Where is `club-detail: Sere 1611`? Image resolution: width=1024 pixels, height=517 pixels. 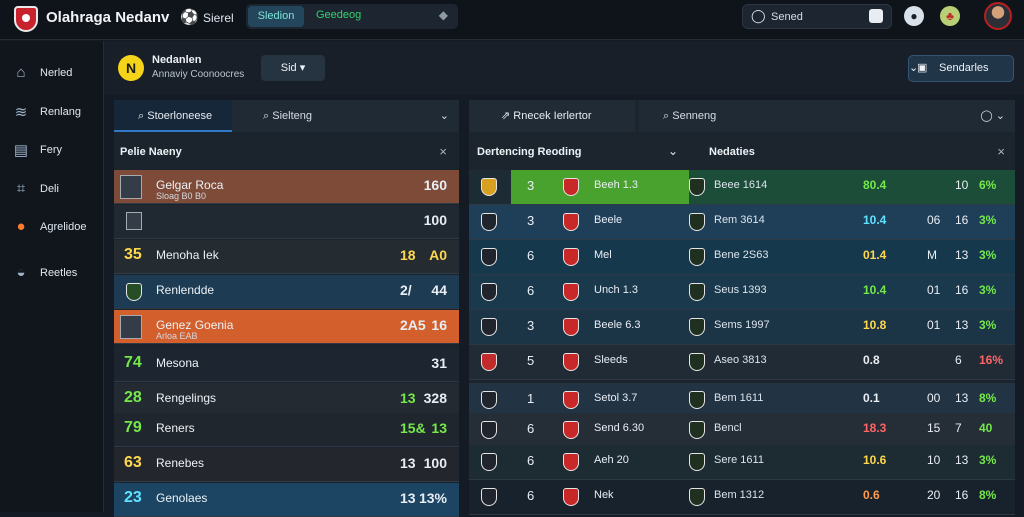
club-detail: Sere 1611 is located at coordinates (739, 460).